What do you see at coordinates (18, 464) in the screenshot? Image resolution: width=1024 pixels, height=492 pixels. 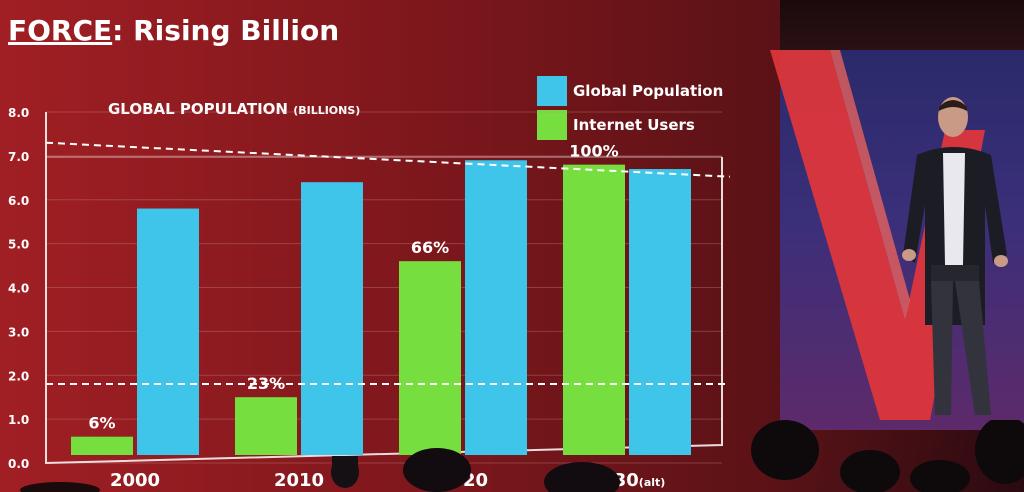 I see `y-tick-label: 0.0` at bounding box center [18, 464].